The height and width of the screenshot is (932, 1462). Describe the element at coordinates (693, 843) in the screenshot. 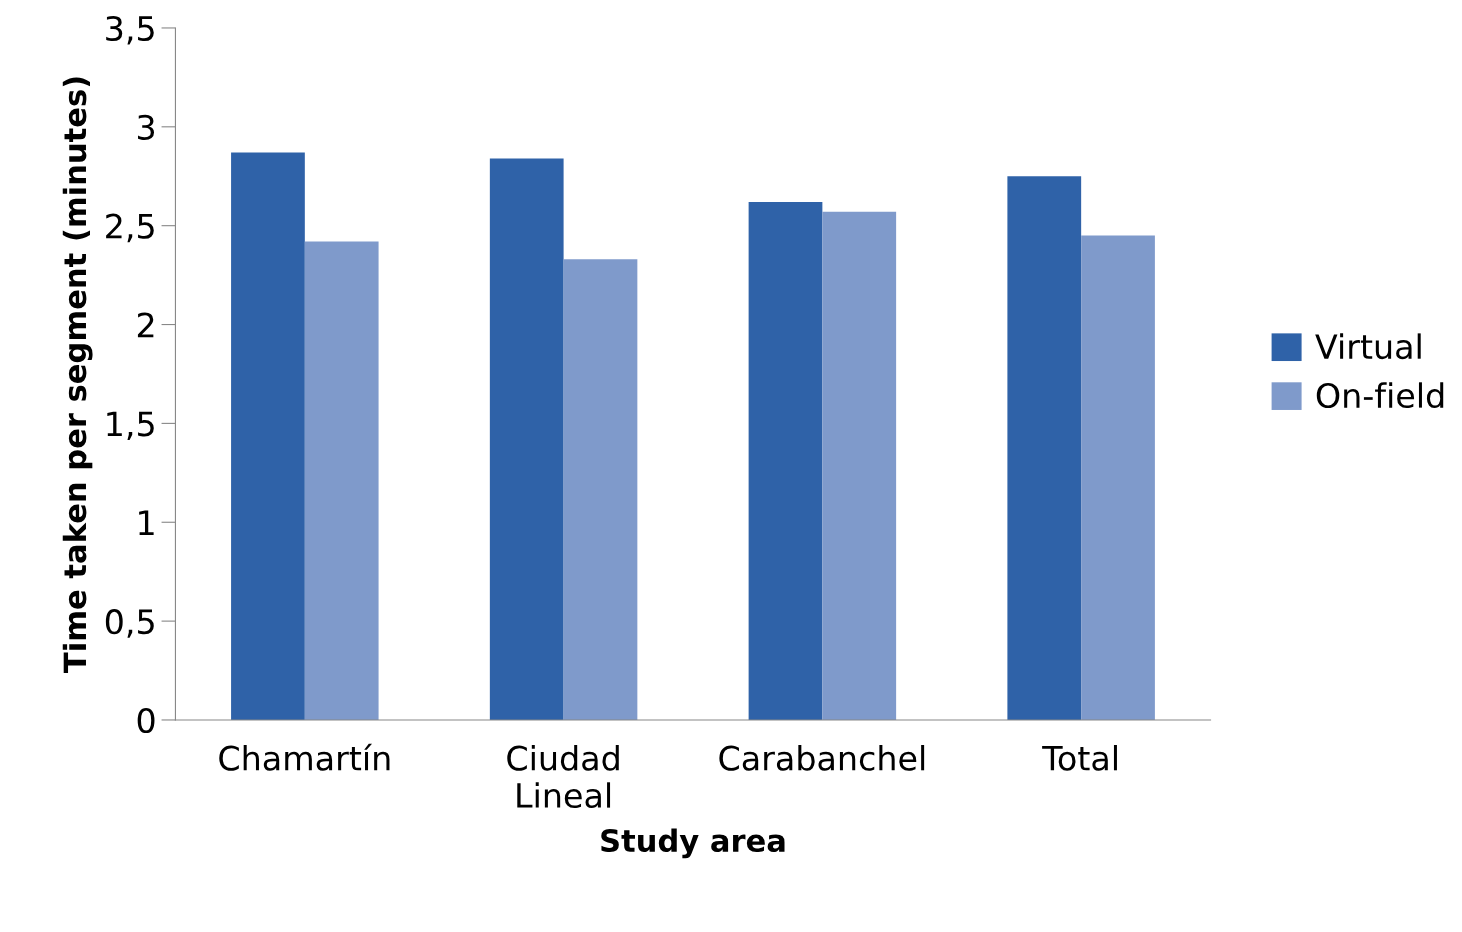

I see `x-axis-title: Study area` at that location.